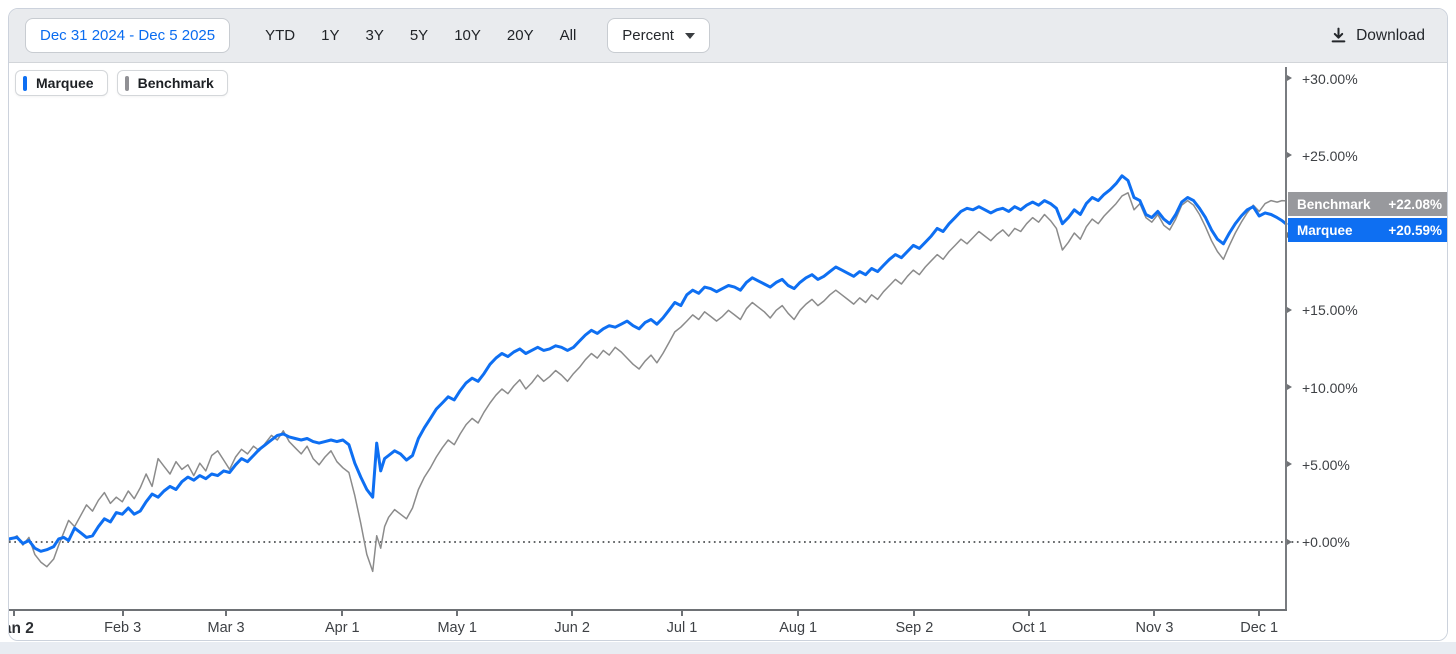  Describe the element at coordinates (175, 83) in the screenshot. I see `legend-label: Benchmark` at that location.